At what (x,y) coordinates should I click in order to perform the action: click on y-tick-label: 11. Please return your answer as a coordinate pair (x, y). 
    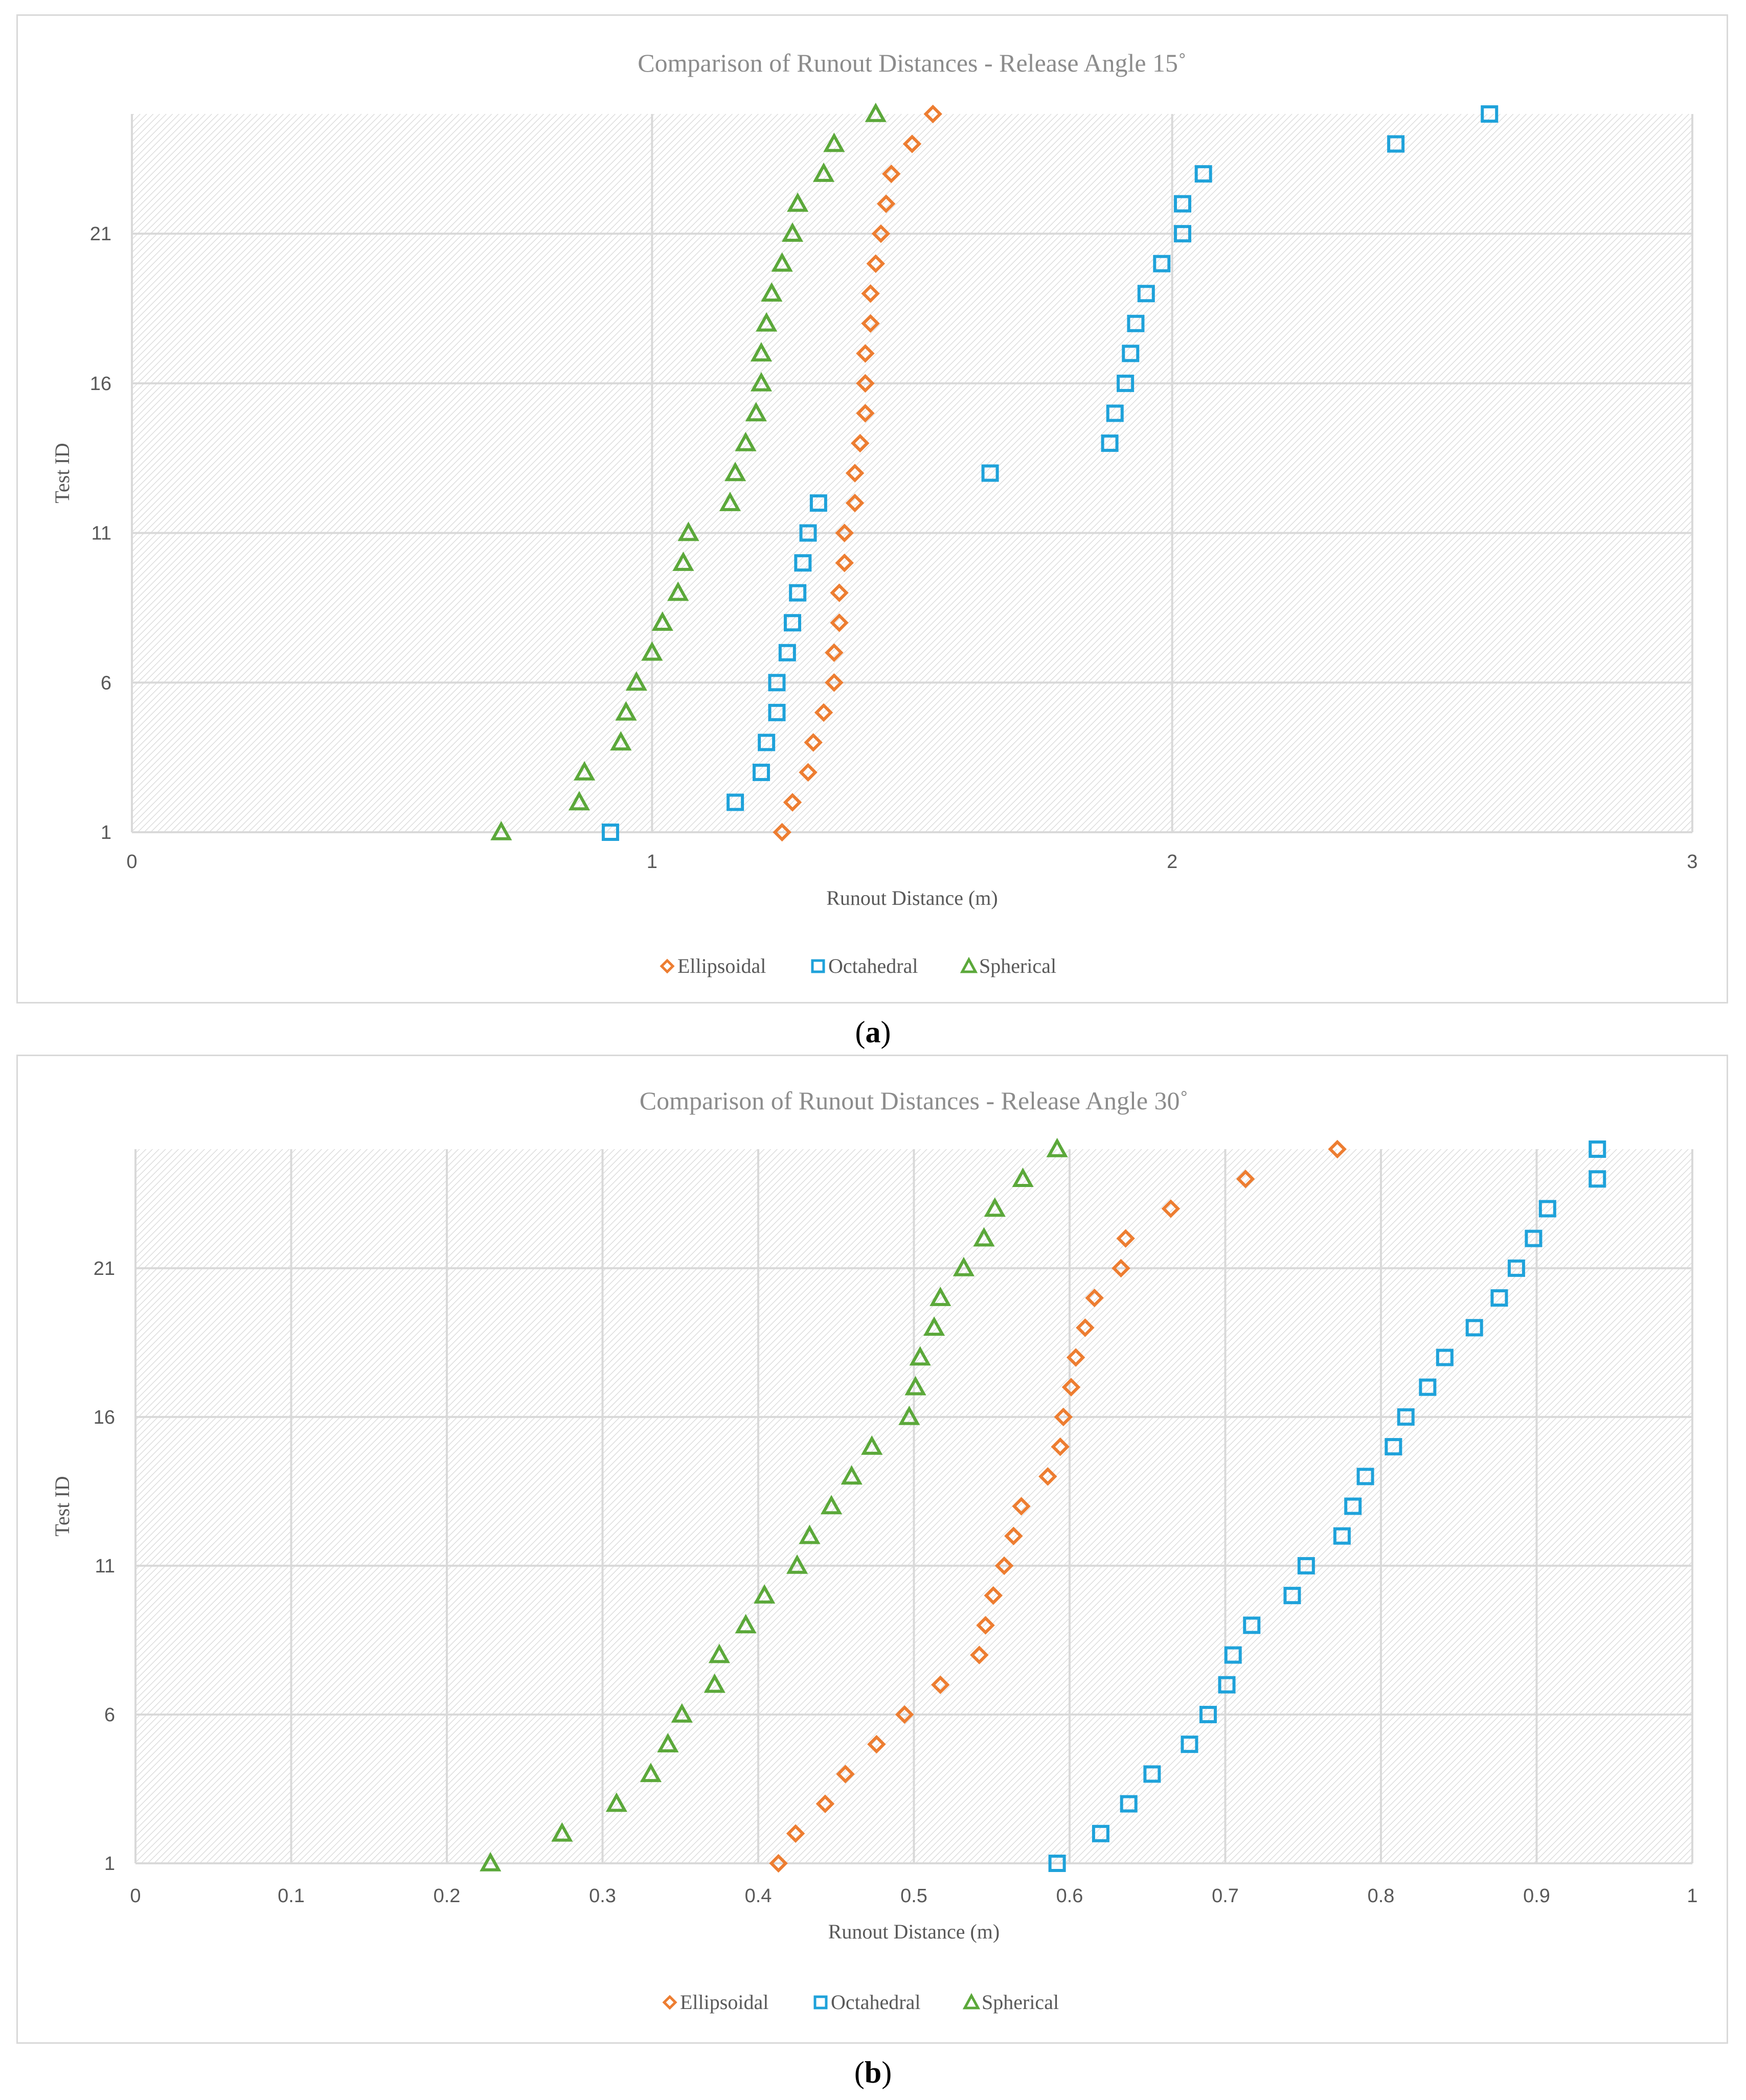
    Looking at the image, I should click on (105, 1566).